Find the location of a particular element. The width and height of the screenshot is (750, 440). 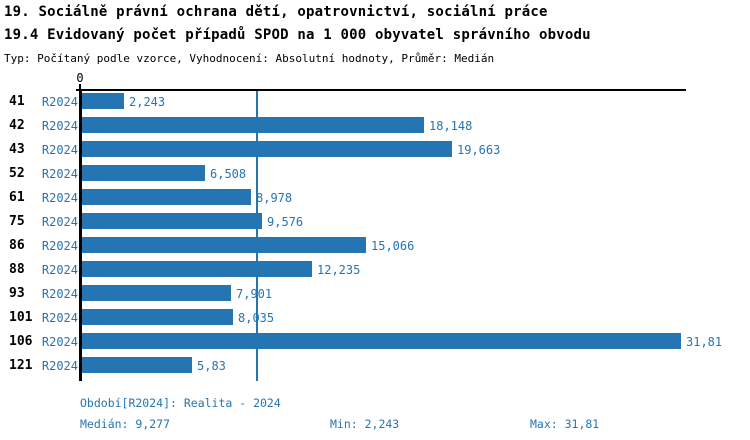

category-label: 61 is located at coordinates (17, 197).